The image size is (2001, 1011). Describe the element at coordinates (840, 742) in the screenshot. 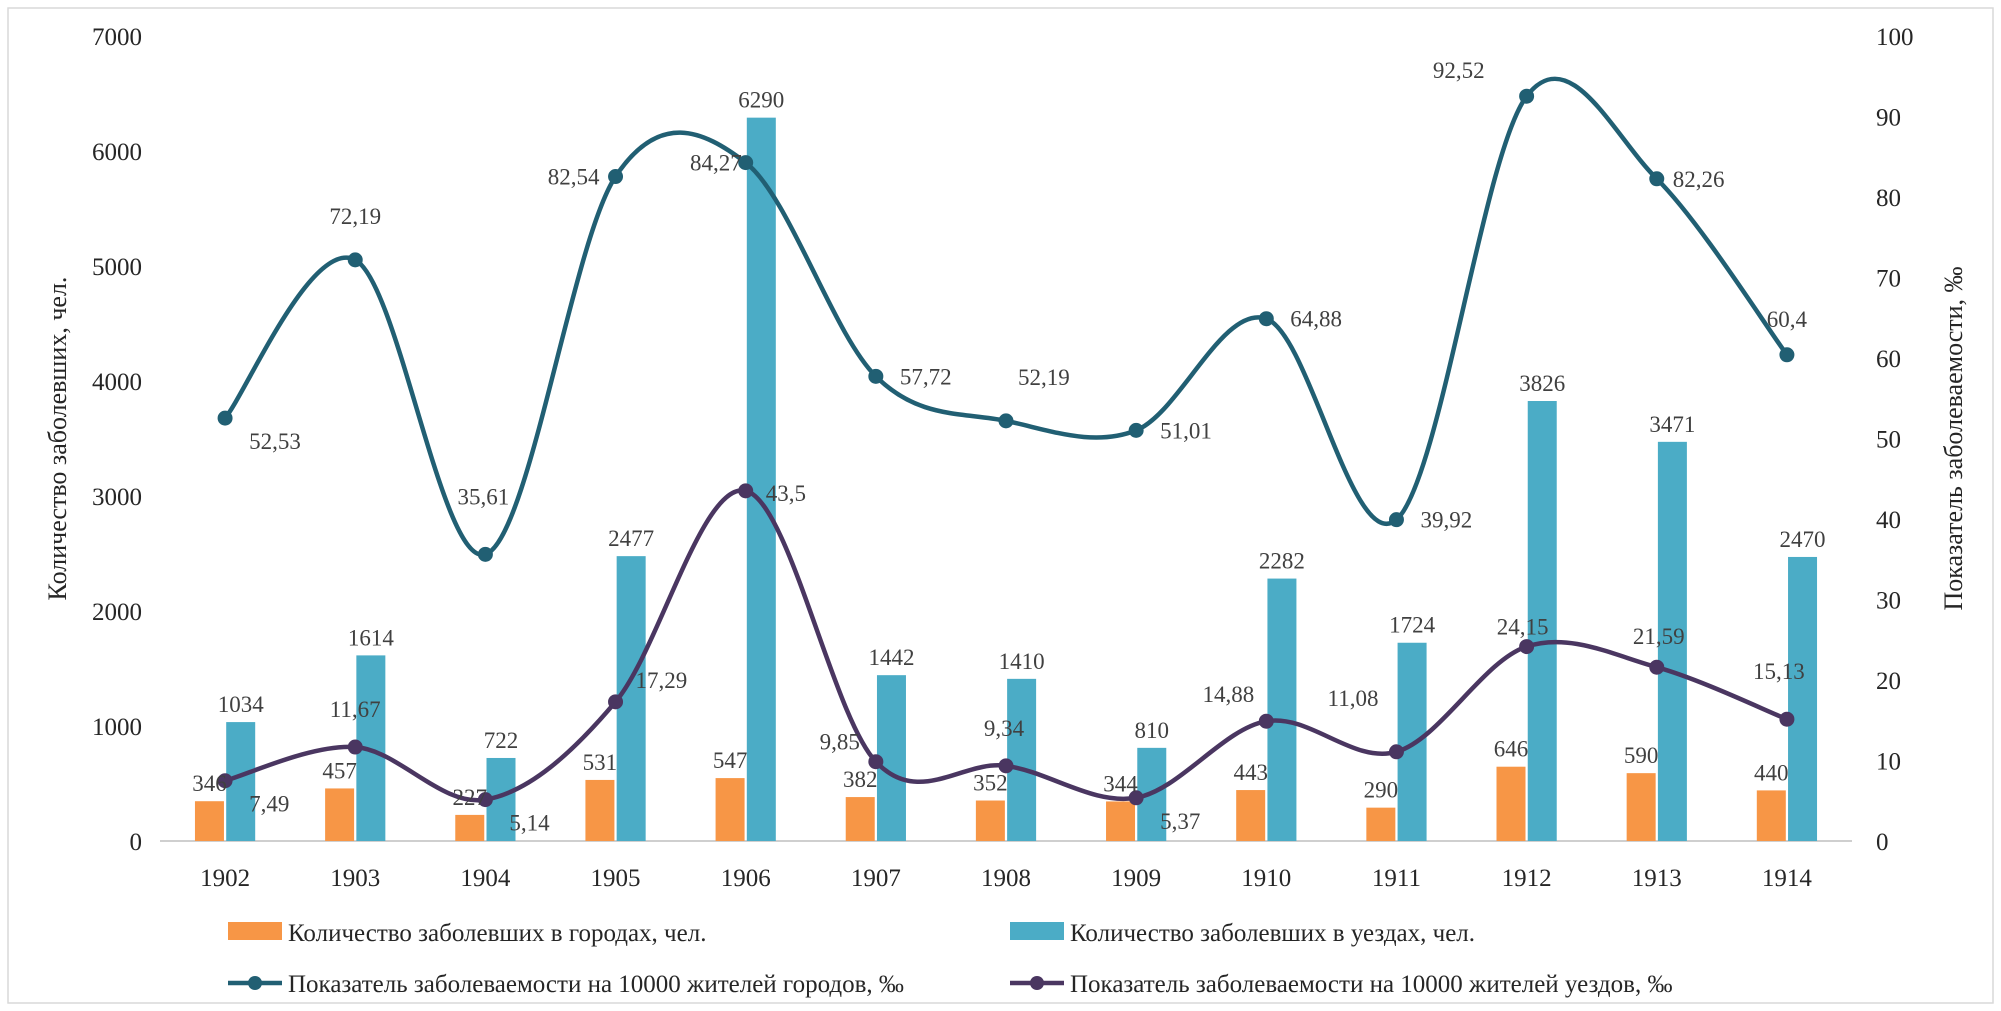

I see `line-value-label: 9,85` at that location.